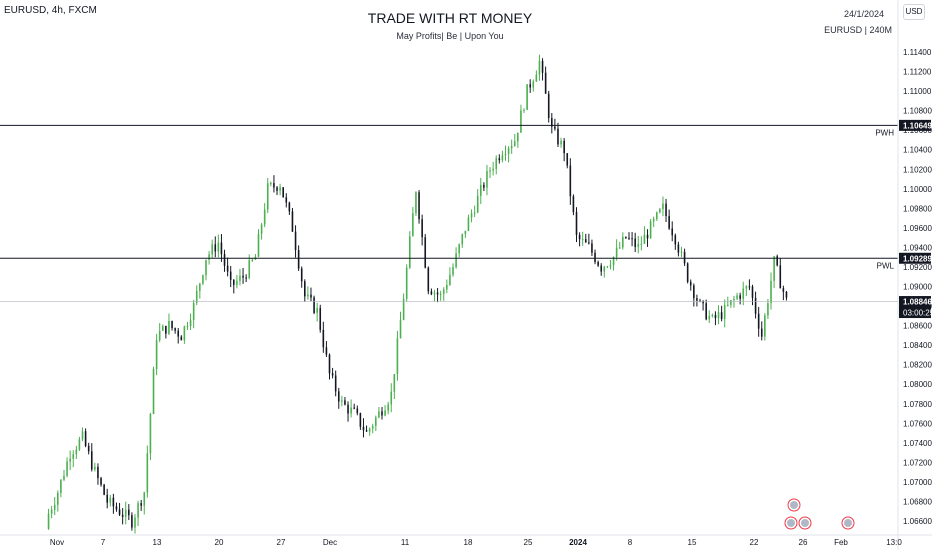 The width and height of the screenshot is (932, 550). What do you see at coordinates (917, 247) in the screenshot?
I see `price-tick-label: 1.09400` at bounding box center [917, 247].